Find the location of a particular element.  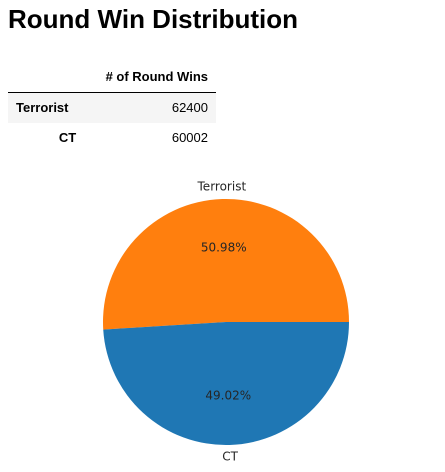

pie-slice-ct is located at coordinates (226, 383).